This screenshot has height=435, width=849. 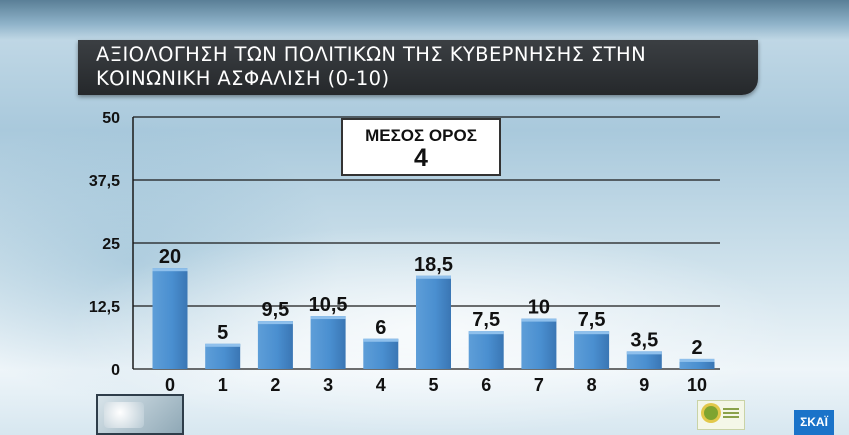 What do you see at coordinates (223, 385) in the screenshot?
I see `x-tick-label: 1` at bounding box center [223, 385].